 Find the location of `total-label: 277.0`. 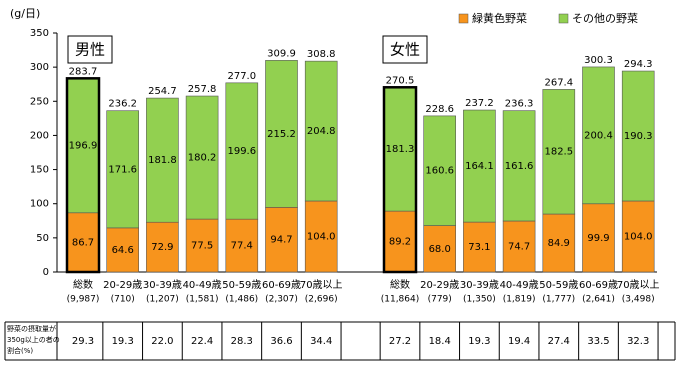

total-label: 277.0 is located at coordinates (241, 76).